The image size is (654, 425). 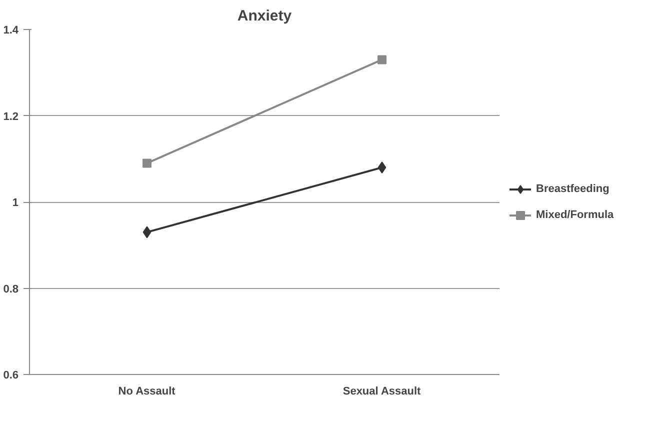 I want to click on y-tick-label: 1.4, so click(x=11, y=30).